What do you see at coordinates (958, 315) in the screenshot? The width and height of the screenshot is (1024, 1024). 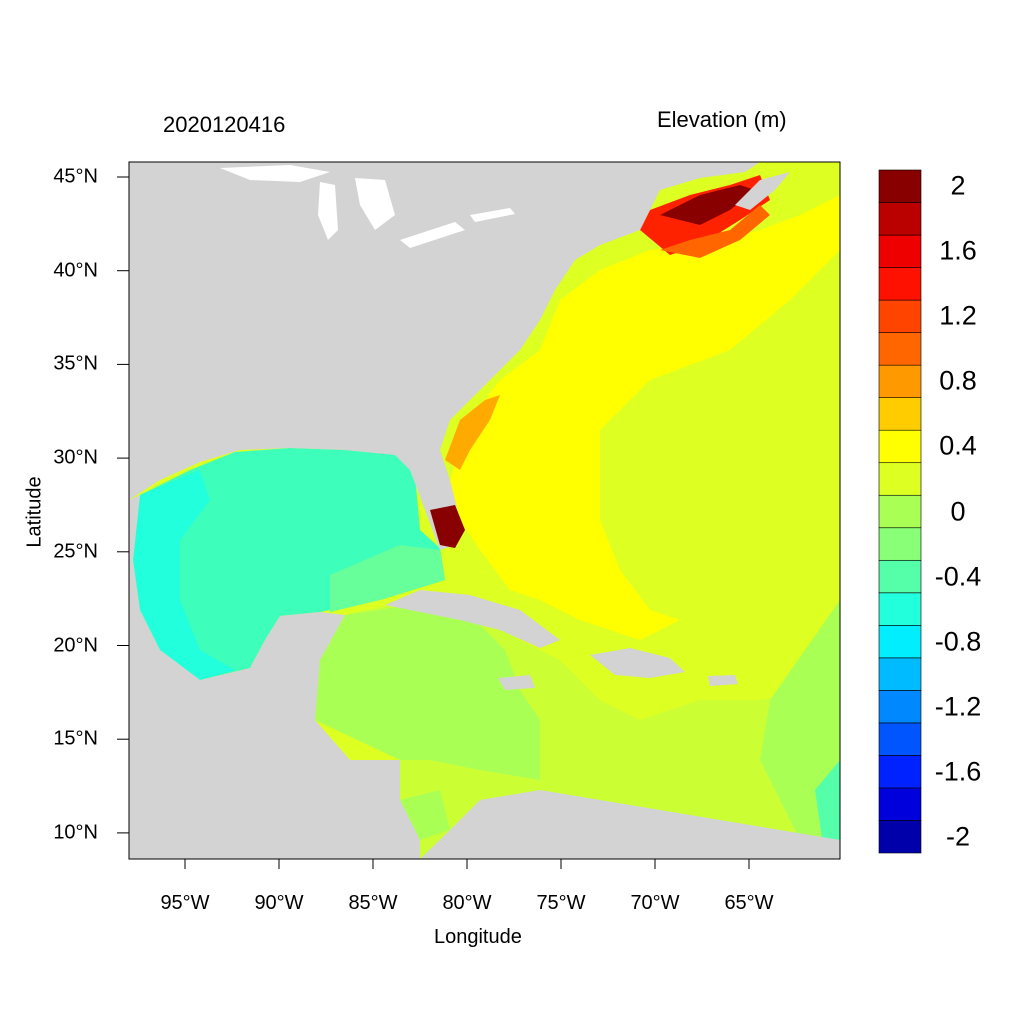 I see `colorbar-label: 1.2` at bounding box center [958, 315].